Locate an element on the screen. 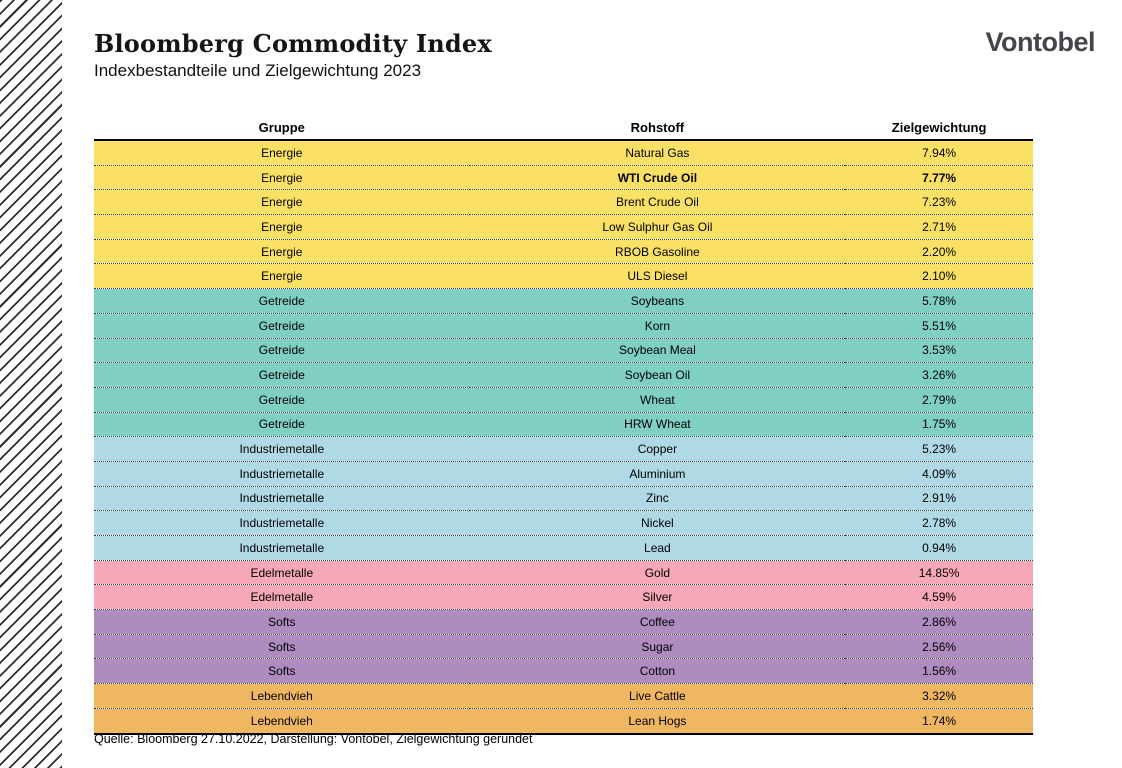  table-row: Getreide HRW Wheat 1.75% is located at coordinates (563, 425).